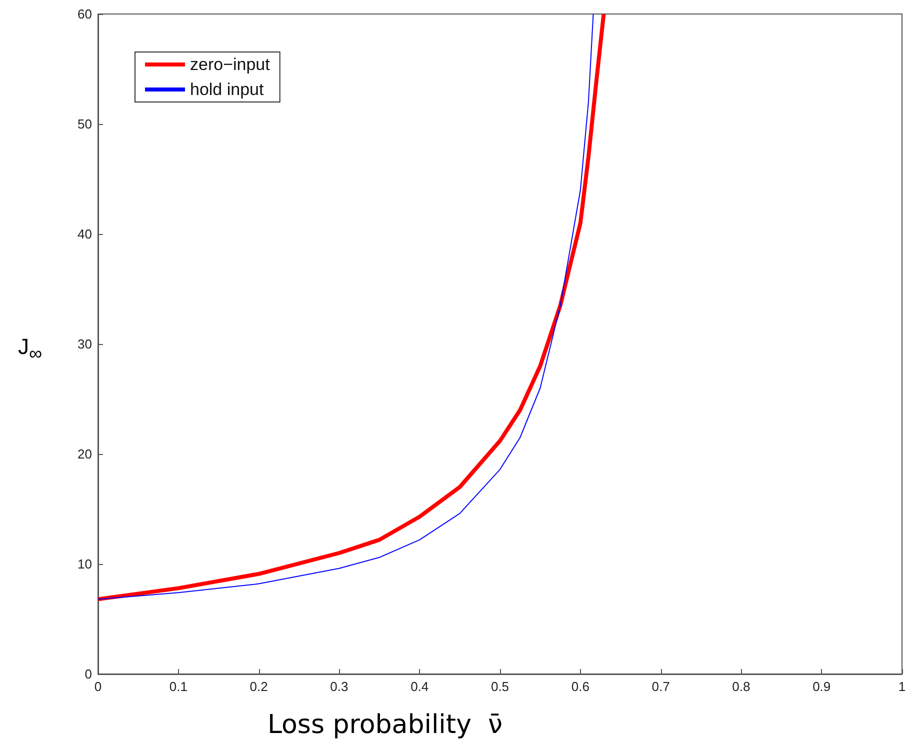 This screenshot has width=914, height=743. What do you see at coordinates (30, 349) in the screenshot?
I see `y-axis-title: J$_{∞}$` at bounding box center [30, 349].